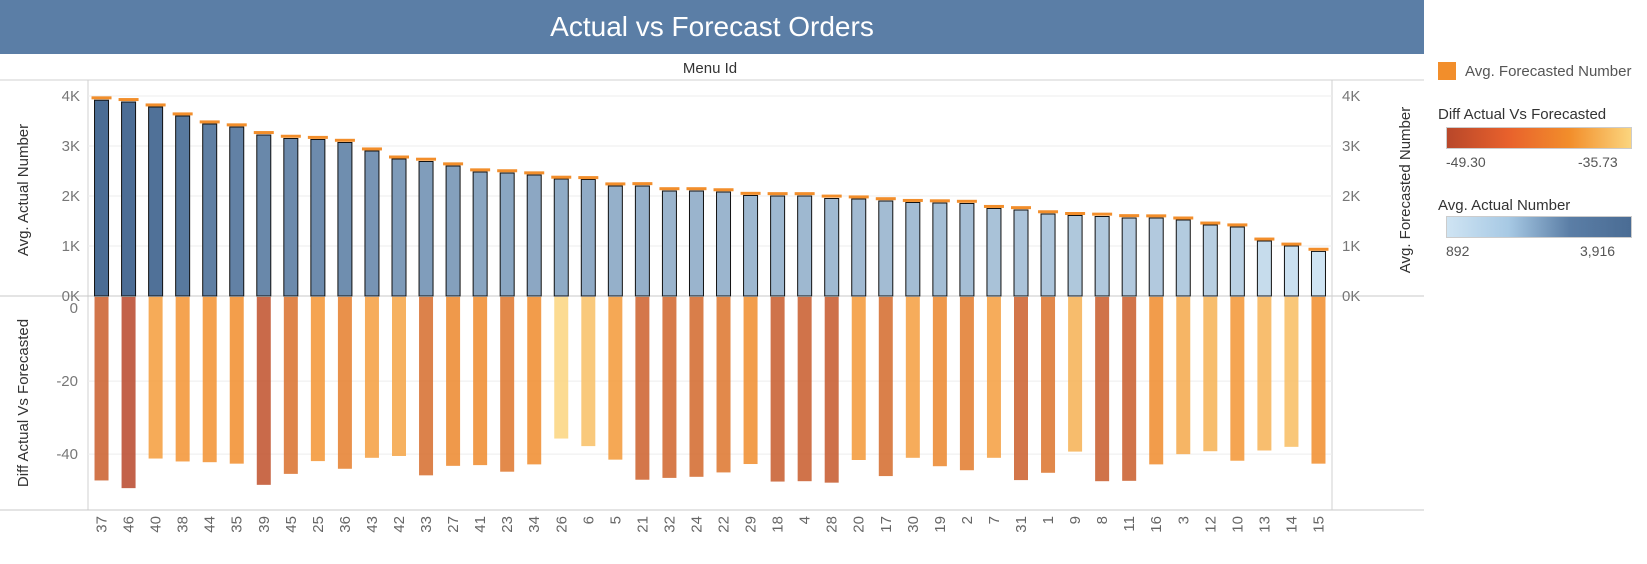 The height and width of the screenshot is (564, 1647). What do you see at coordinates (724, 524) in the screenshot?
I see `category-tick-label: 22` at bounding box center [724, 524].